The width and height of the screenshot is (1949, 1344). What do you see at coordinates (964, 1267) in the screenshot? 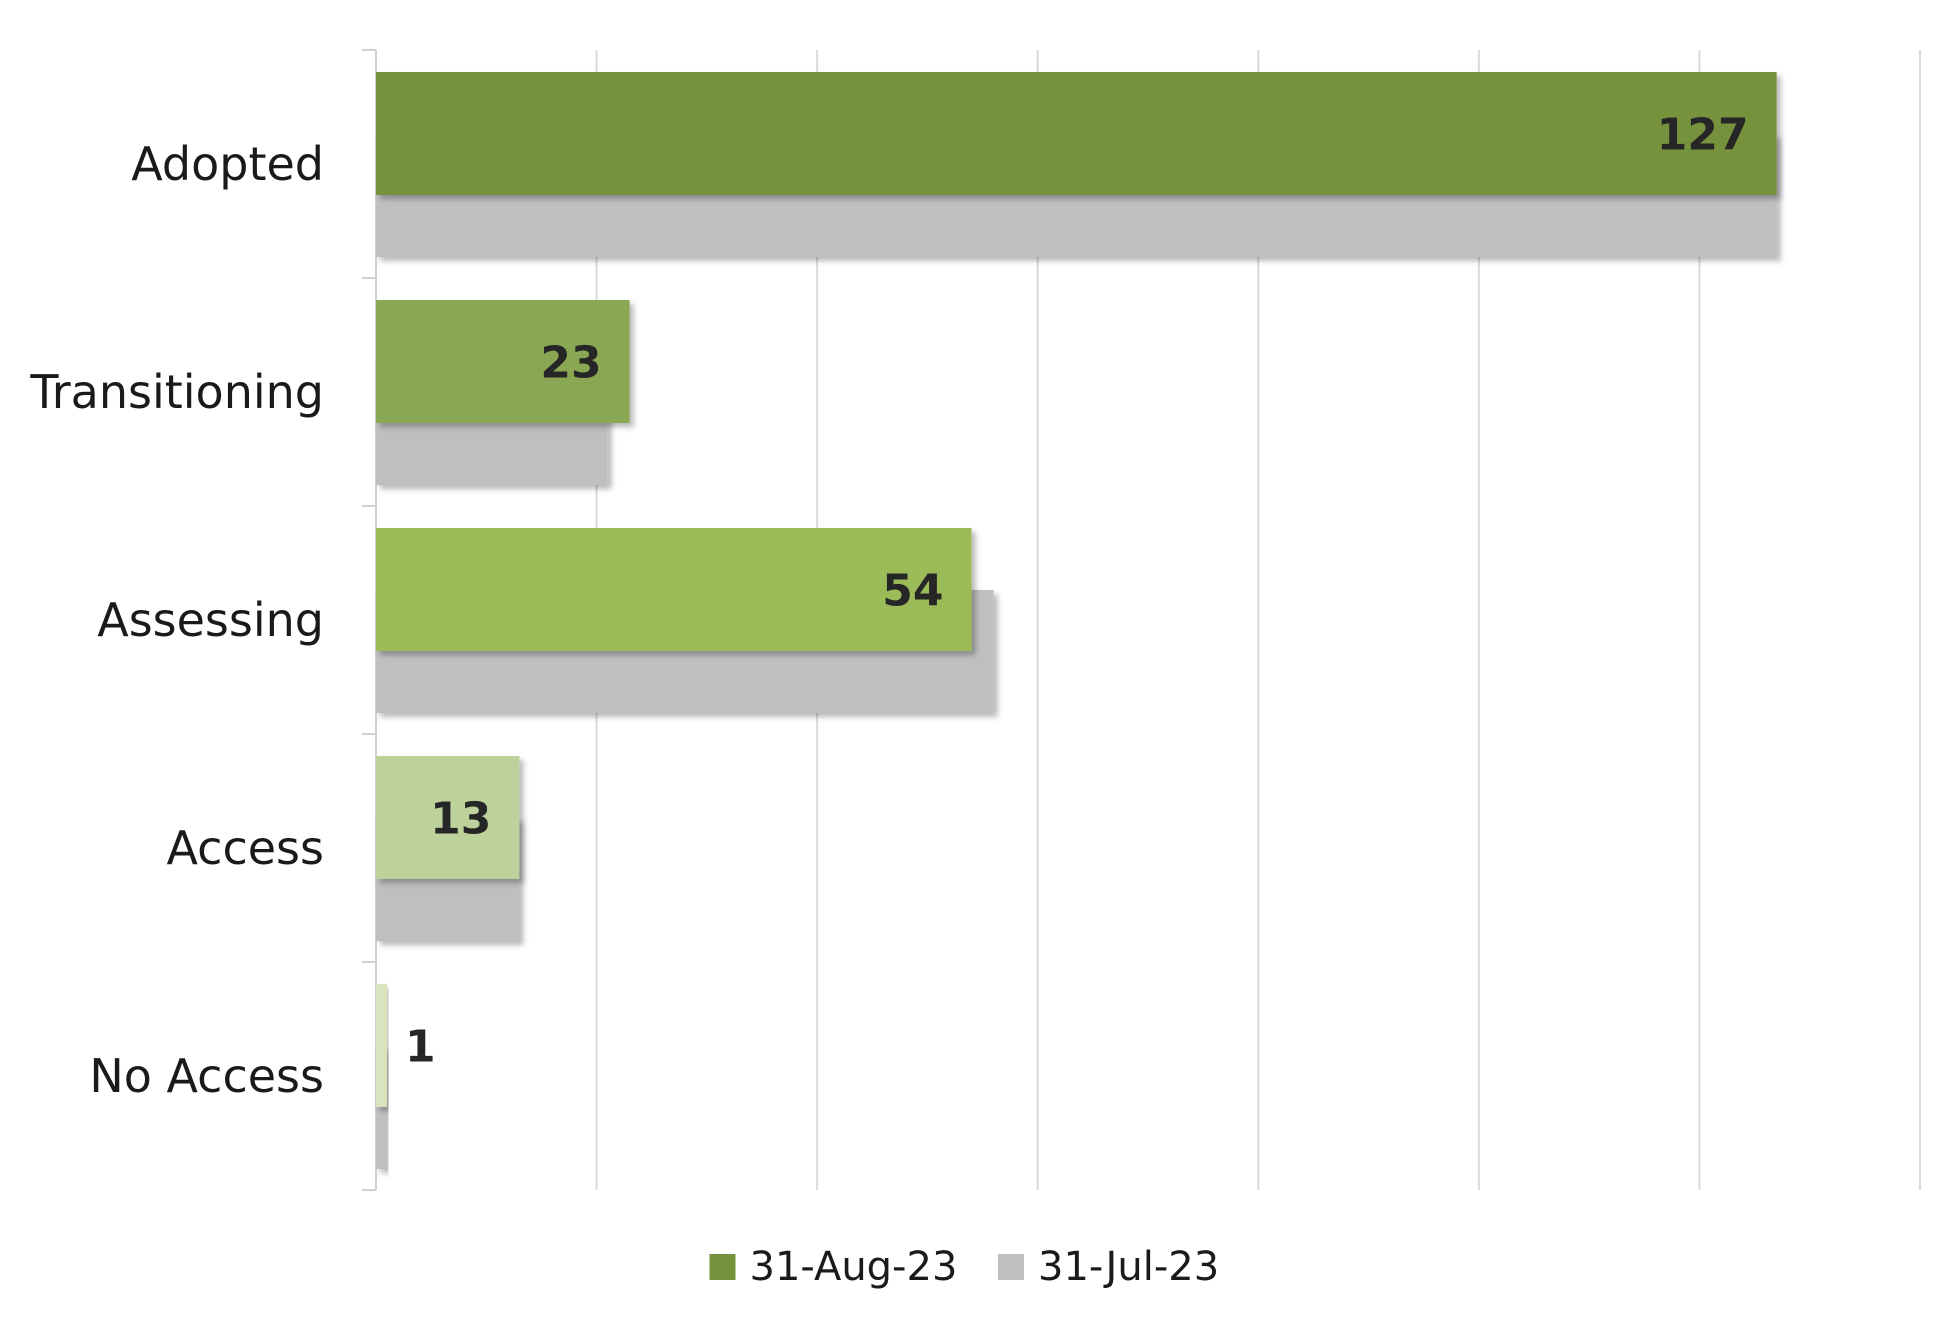
I see `legend: 31-Aug-23 31-Jul-23` at bounding box center [964, 1267].